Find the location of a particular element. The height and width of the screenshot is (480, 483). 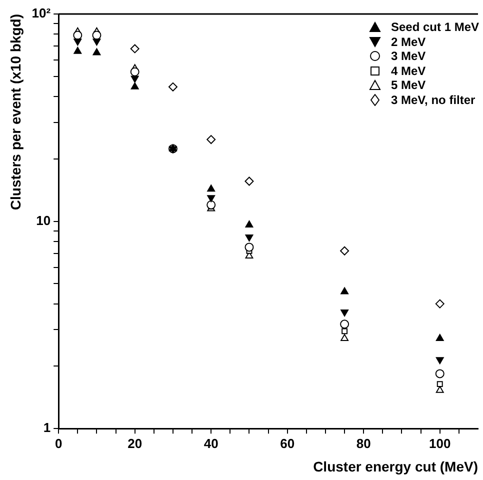

y-tick-label: 10 is located at coordinates (43, 220).